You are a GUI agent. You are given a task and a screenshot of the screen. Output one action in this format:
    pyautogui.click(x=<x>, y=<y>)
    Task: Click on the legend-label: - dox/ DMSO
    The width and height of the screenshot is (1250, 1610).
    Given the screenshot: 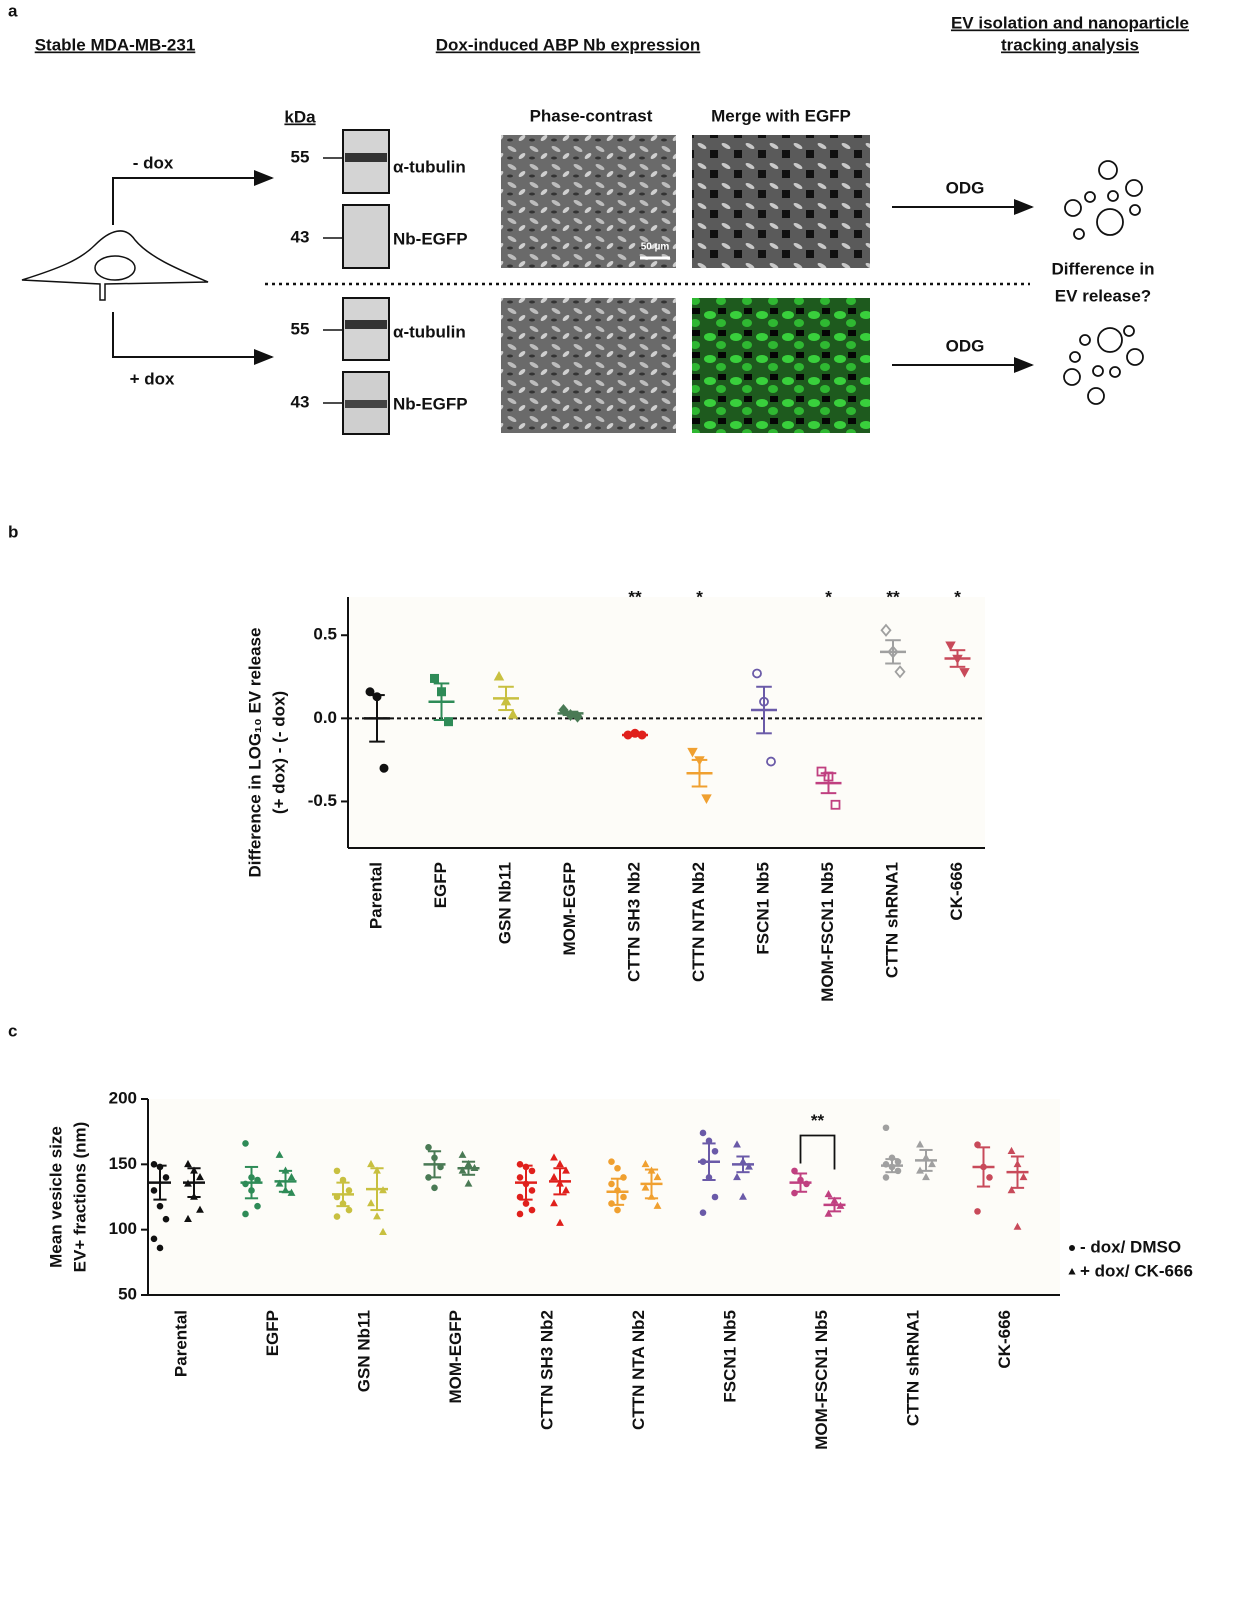 What is the action you would take?
    pyautogui.click(x=1130, y=1246)
    